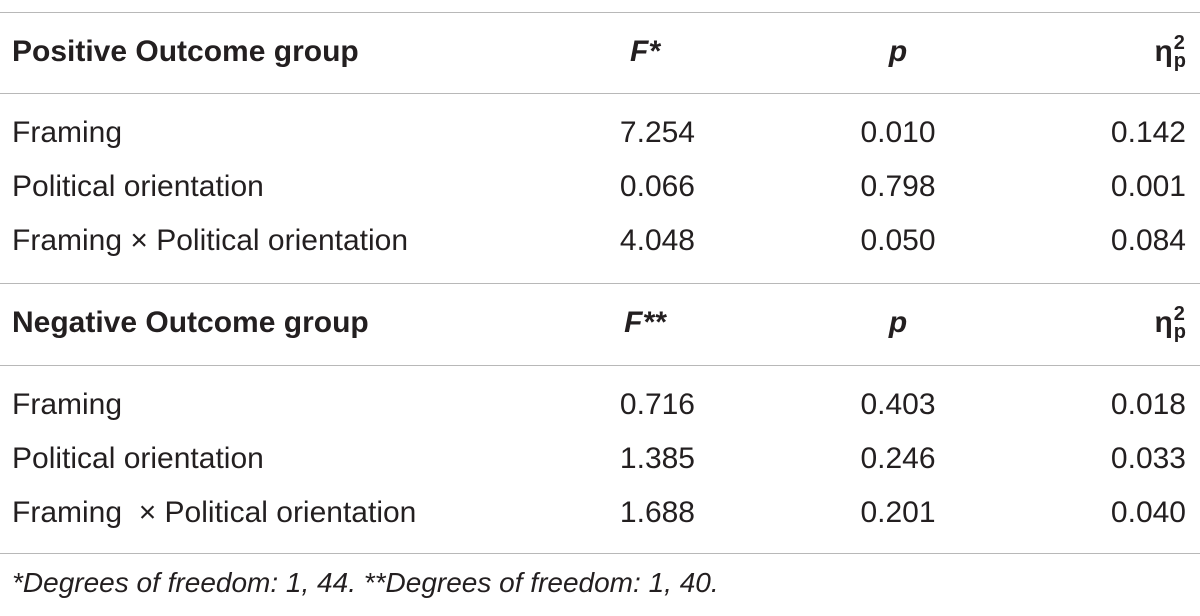  I want to click on p-value: 0.050, so click(898, 240).